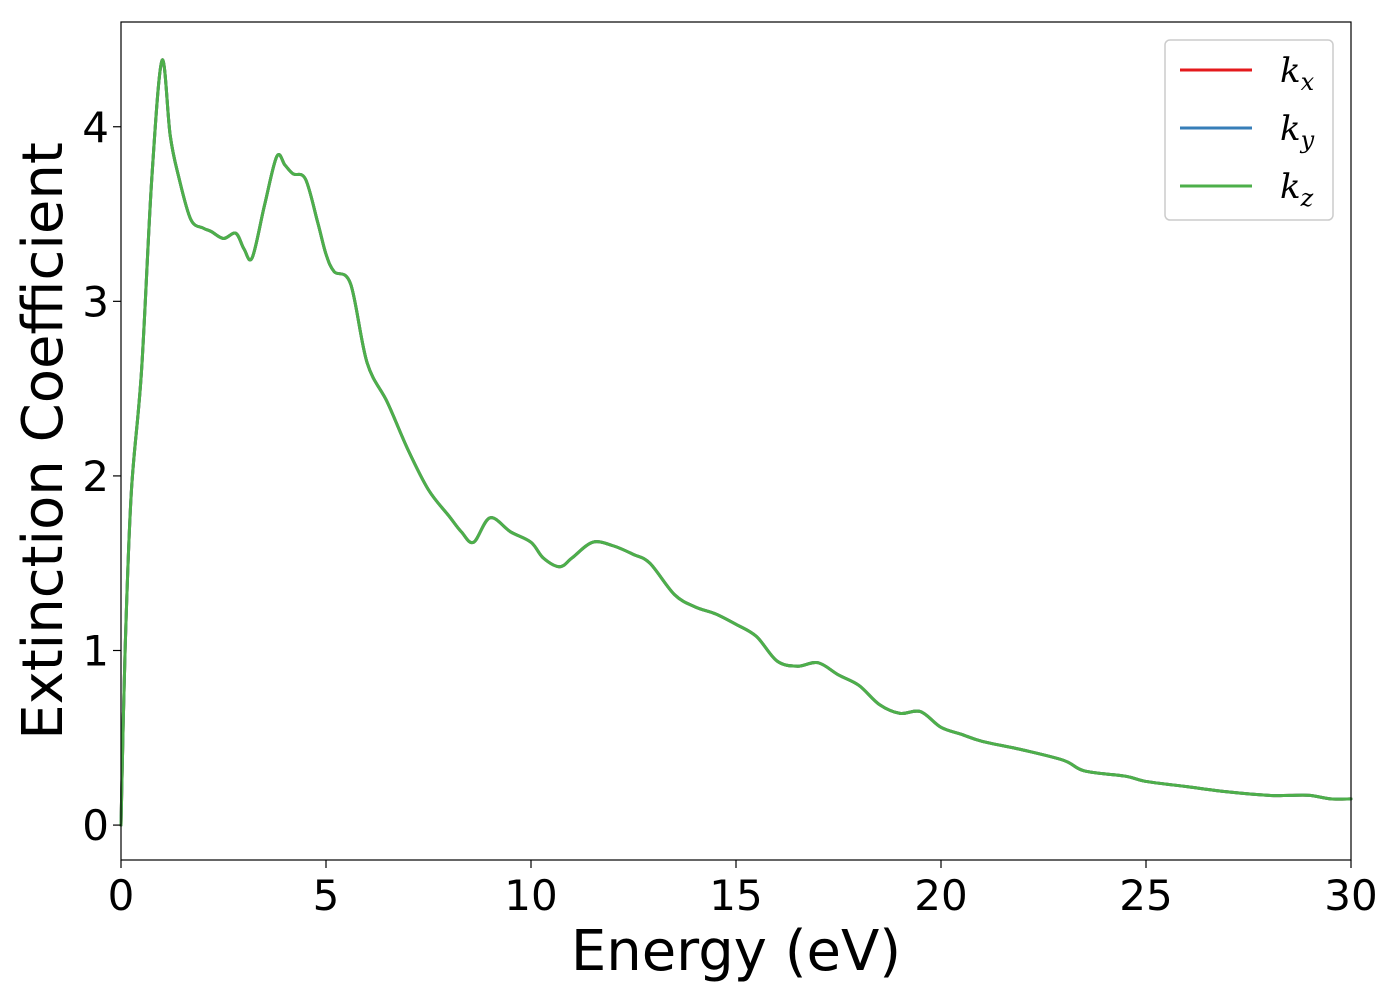 This screenshot has height=1000, width=1400. I want to click on y-axis-ticks: 0 1 2 3 4, so click(101, 476).